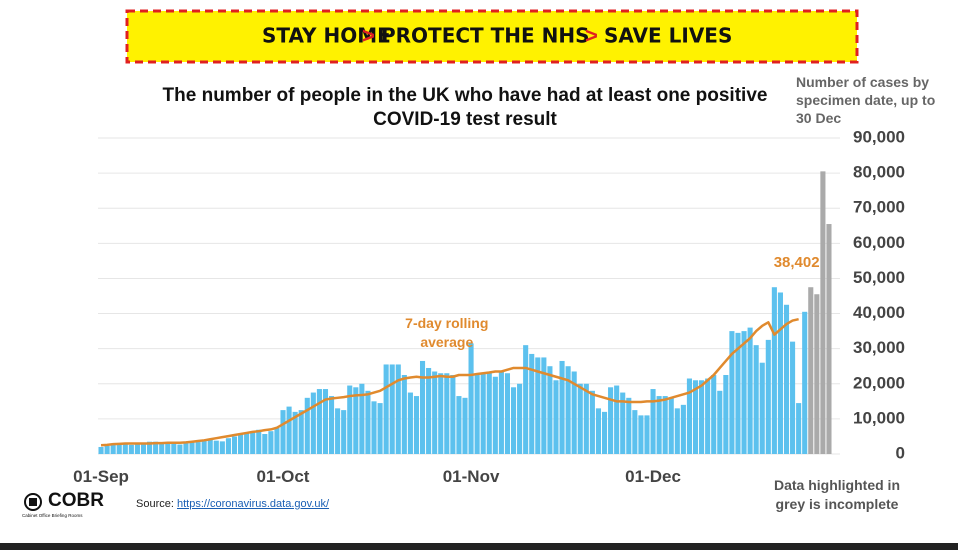 The width and height of the screenshot is (958, 550). What do you see at coordinates (485, 36) in the screenshot?
I see `banner-text: PROTECT THE NHS` at bounding box center [485, 36].